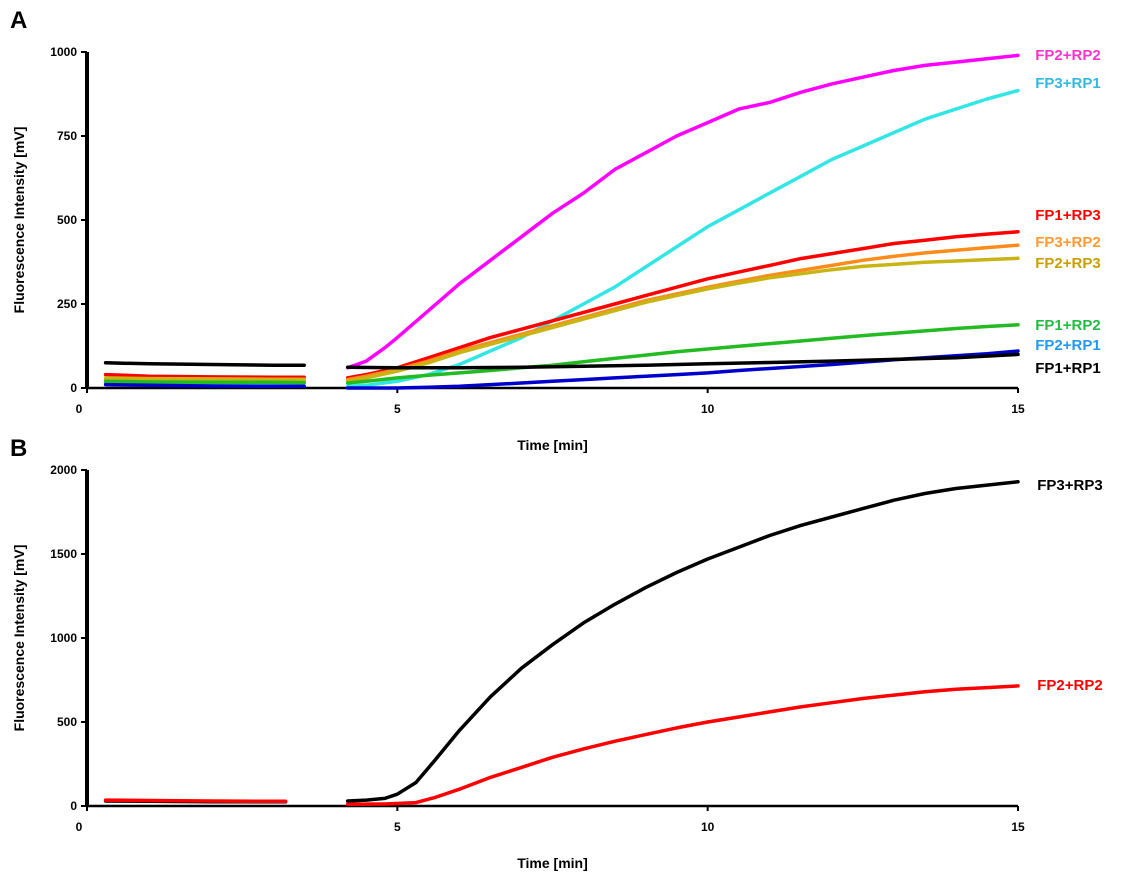 This screenshot has width=1128, height=876. What do you see at coordinates (63, 470) in the screenshot?
I see `y-tick-label: 2000` at bounding box center [63, 470].